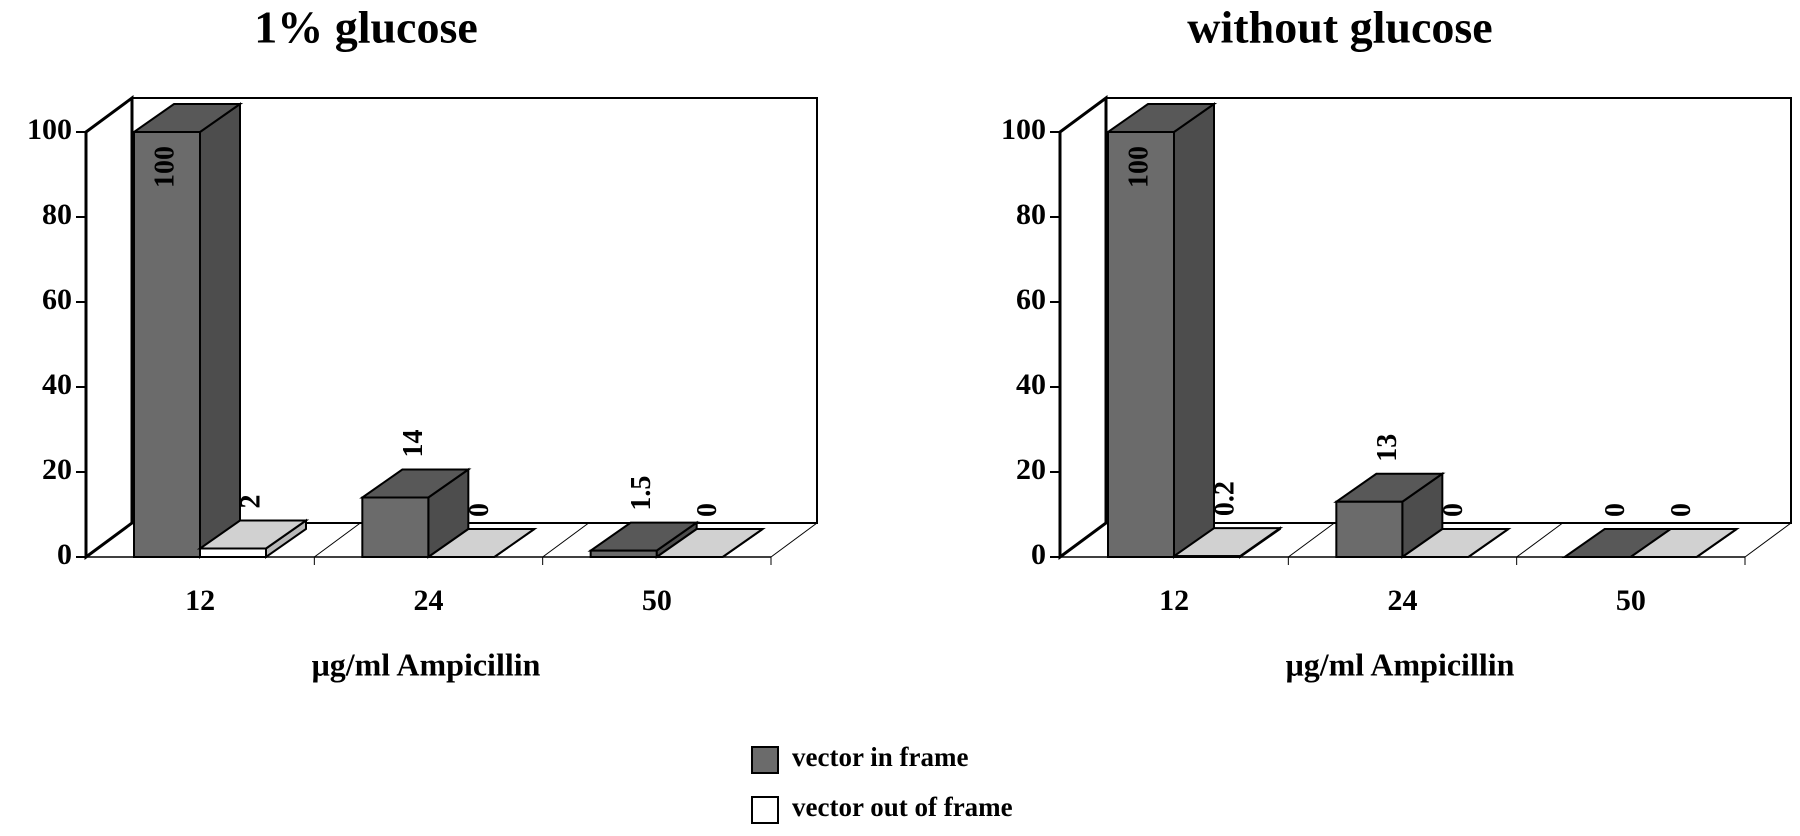  I want to click on chart-title: without glucose, so click(1339, 27).